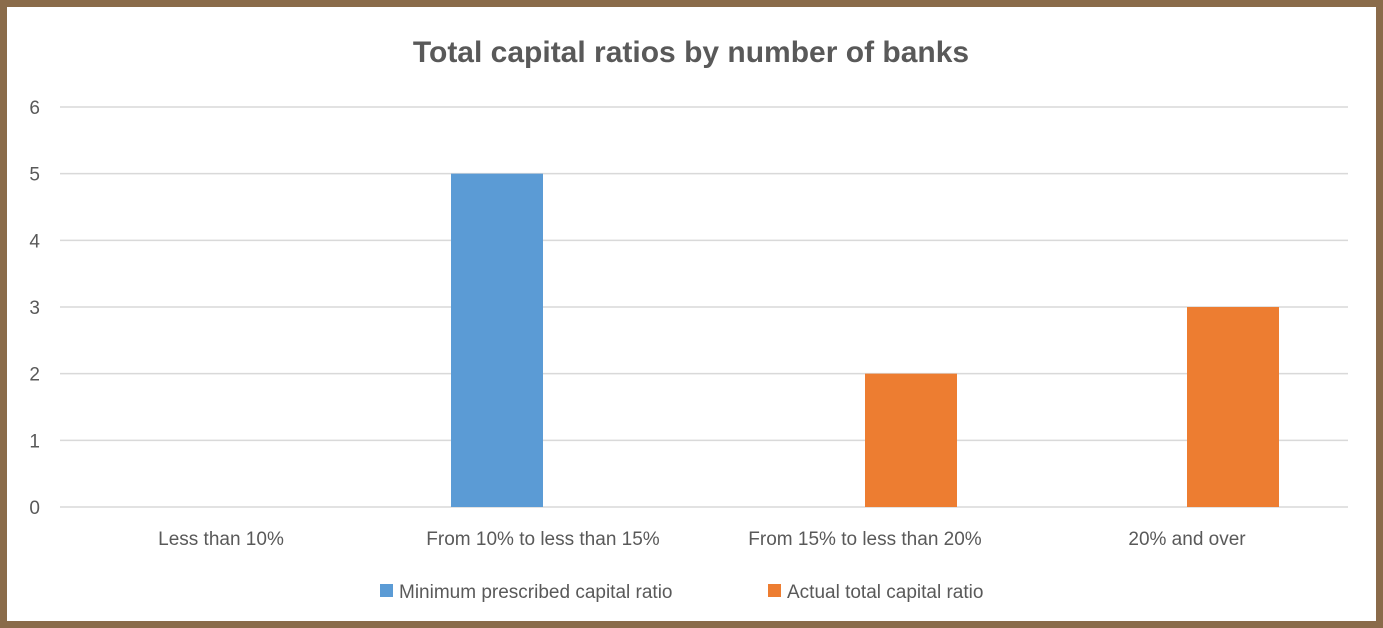 This screenshot has width=1383, height=628. I want to click on y-tick-label: 5, so click(34, 175).